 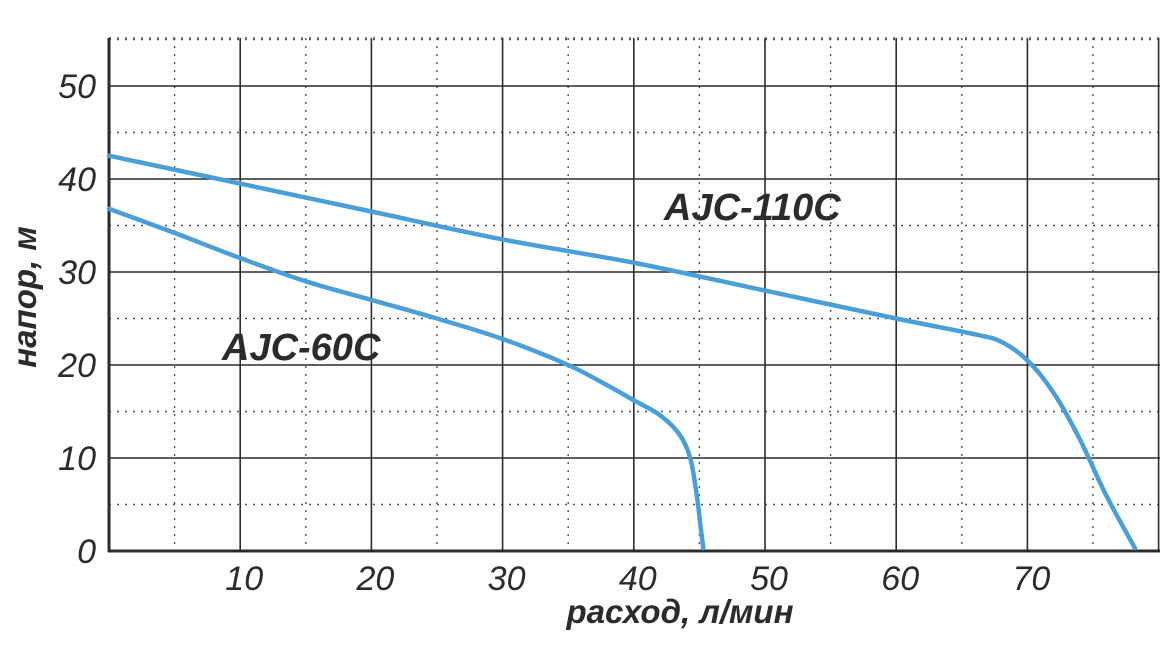 I want to click on x-axis-title: расход, л/мин, so click(x=679, y=611).